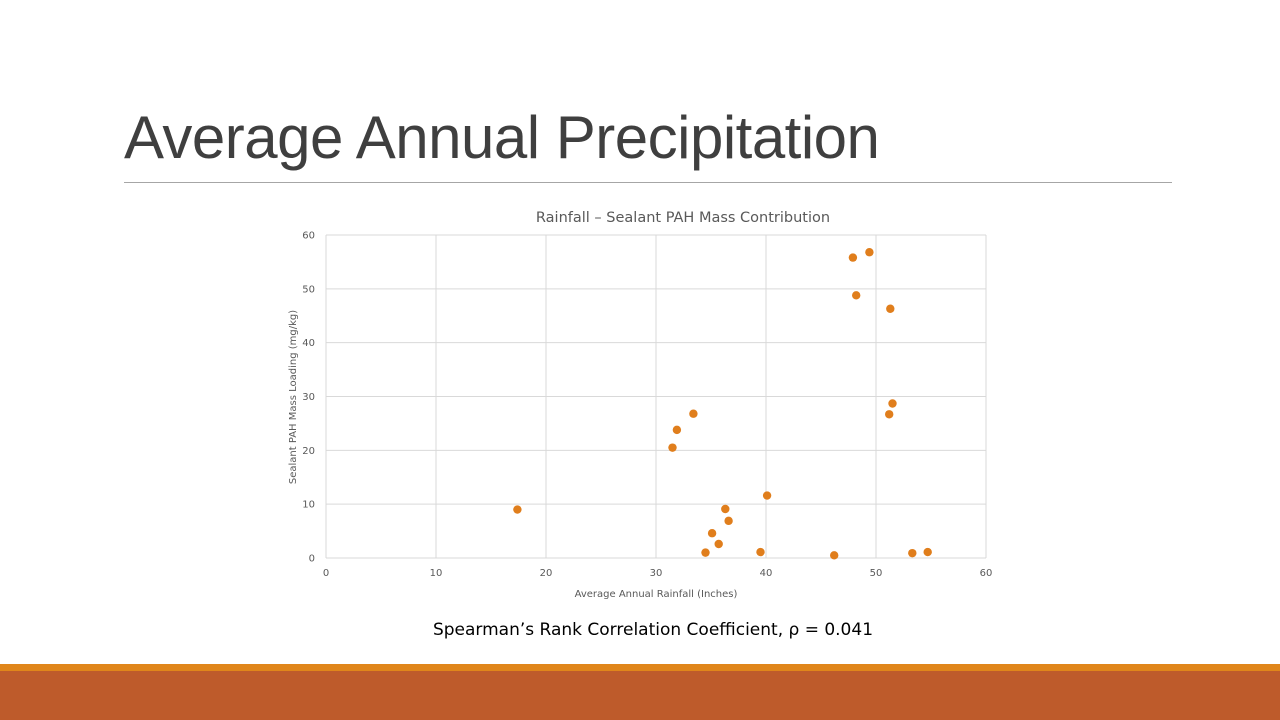 The width and height of the screenshot is (1280, 720). Describe the element at coordinates (986, 573) in the screenshot. I see `x-tick-label: 60` at that location.